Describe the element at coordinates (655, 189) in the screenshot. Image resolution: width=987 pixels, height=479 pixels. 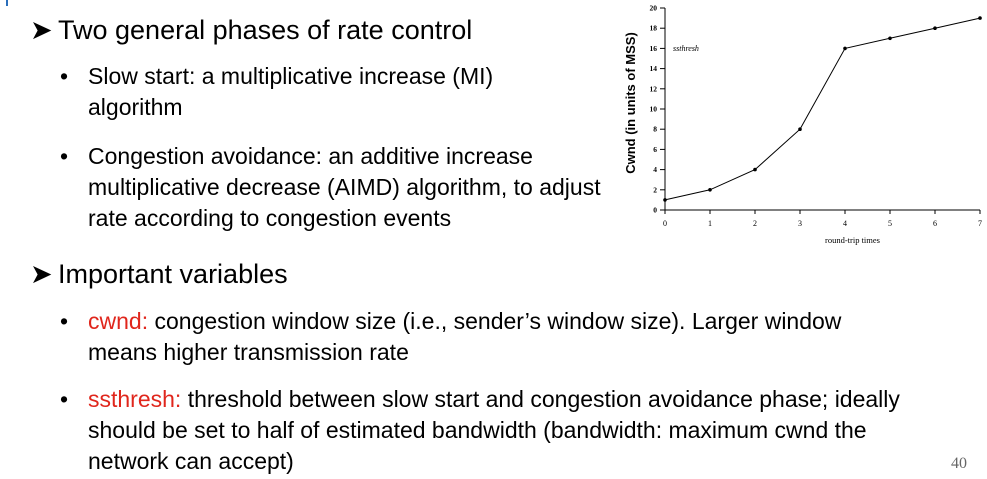
I see `y-tick-label: 2` at that location.